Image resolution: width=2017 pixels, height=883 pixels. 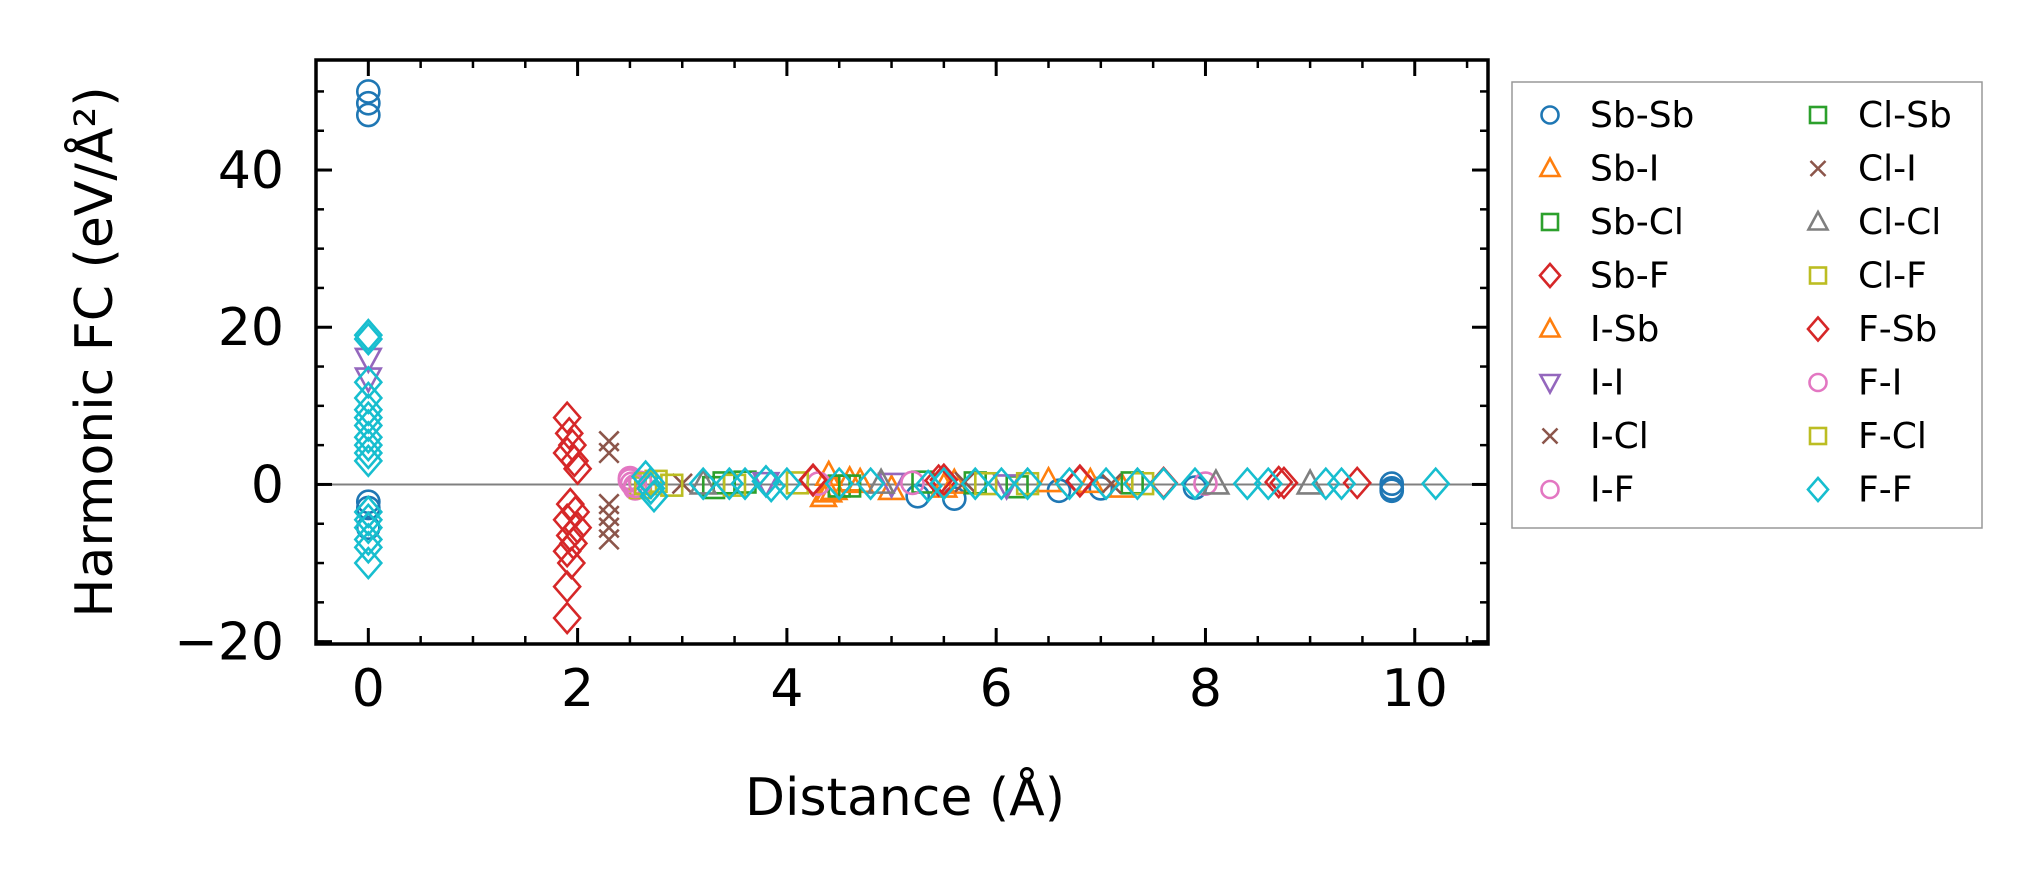 I want to click on x-tick-label: 0, so click(x=368, y=689).